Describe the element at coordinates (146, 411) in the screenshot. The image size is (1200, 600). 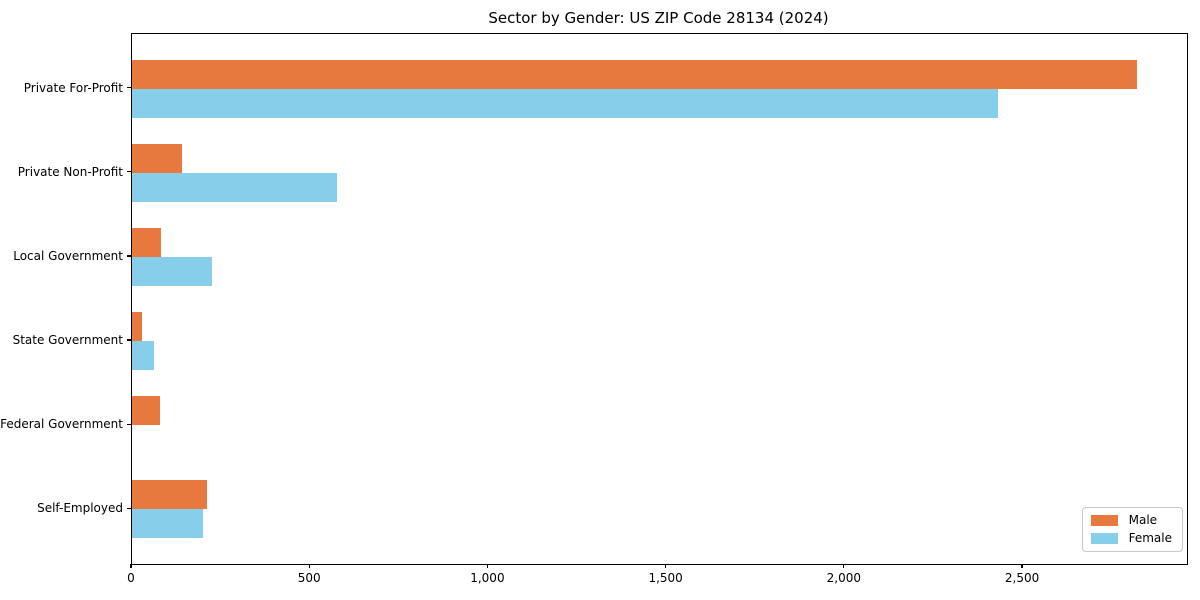
I see `bar-male-federal-government` at that location.